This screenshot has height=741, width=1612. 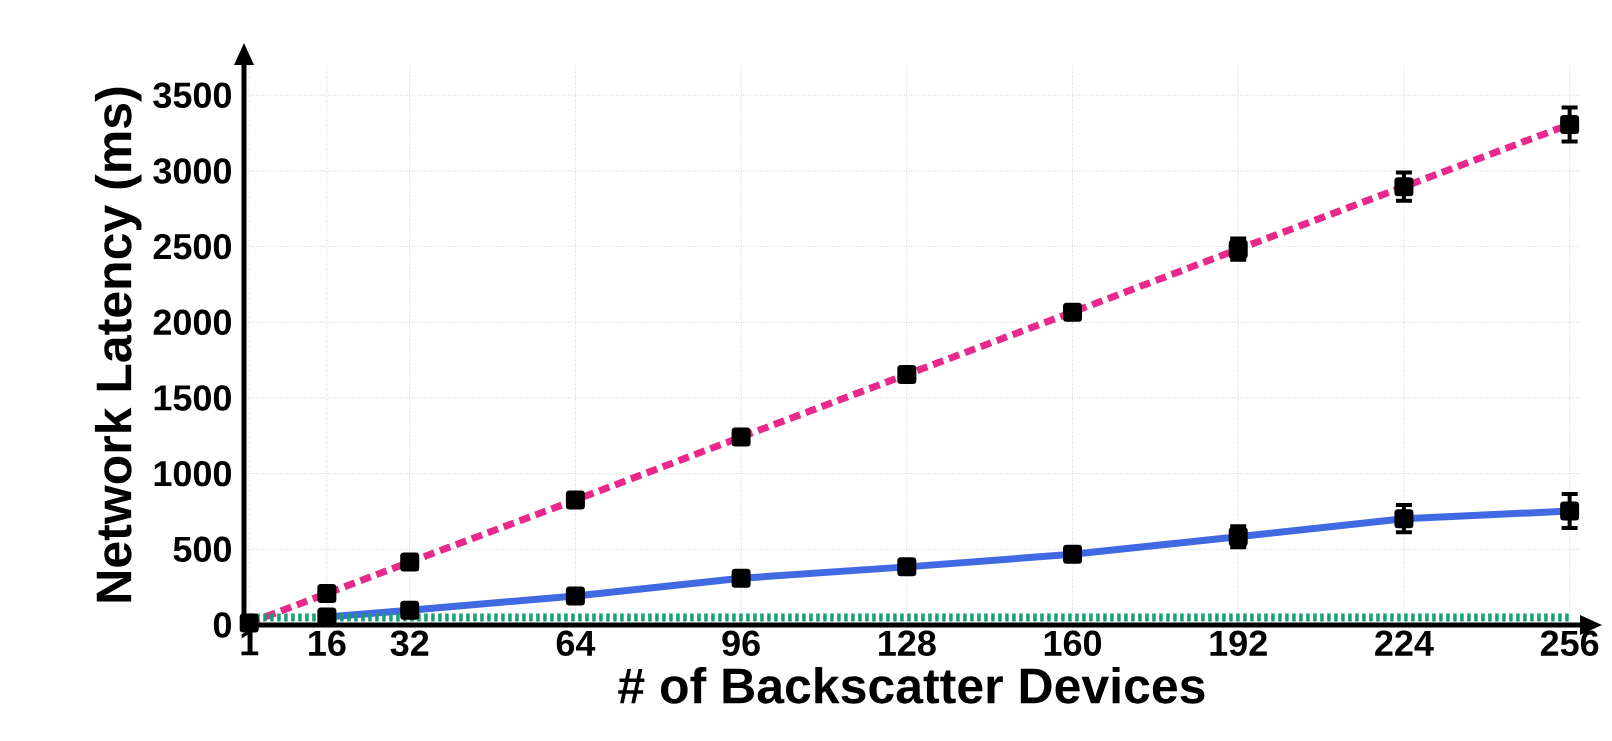 I want to click on y-tick-label: 0, so click(x=222, y=625).